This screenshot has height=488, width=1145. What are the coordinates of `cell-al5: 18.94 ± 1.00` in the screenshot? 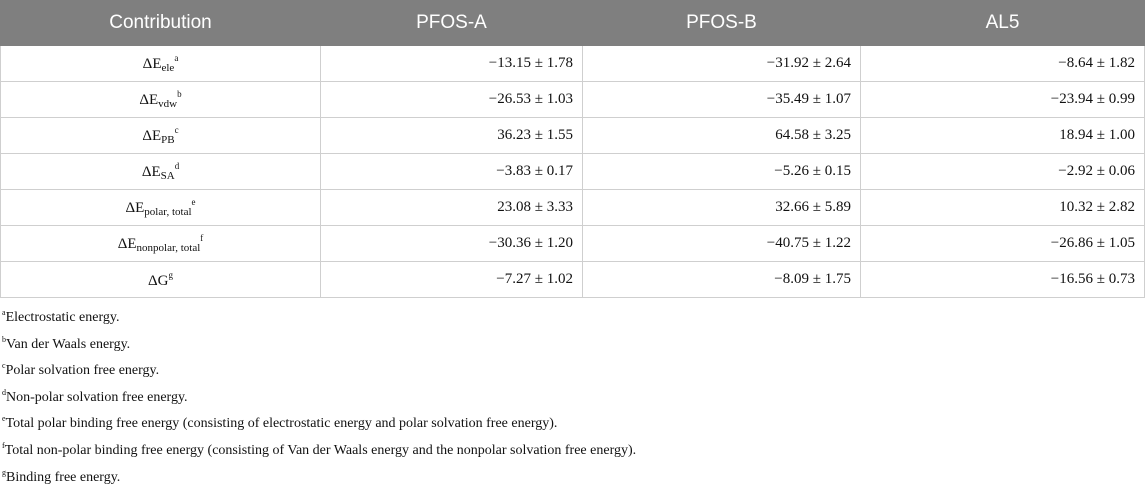 It's located at (1002, 135).